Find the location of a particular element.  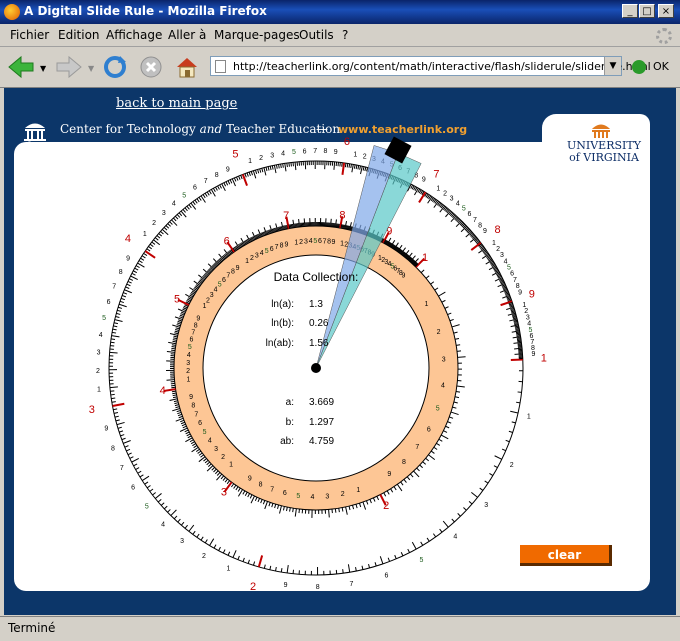

outer-major-label: 9 is located at coordinates (532, 294).